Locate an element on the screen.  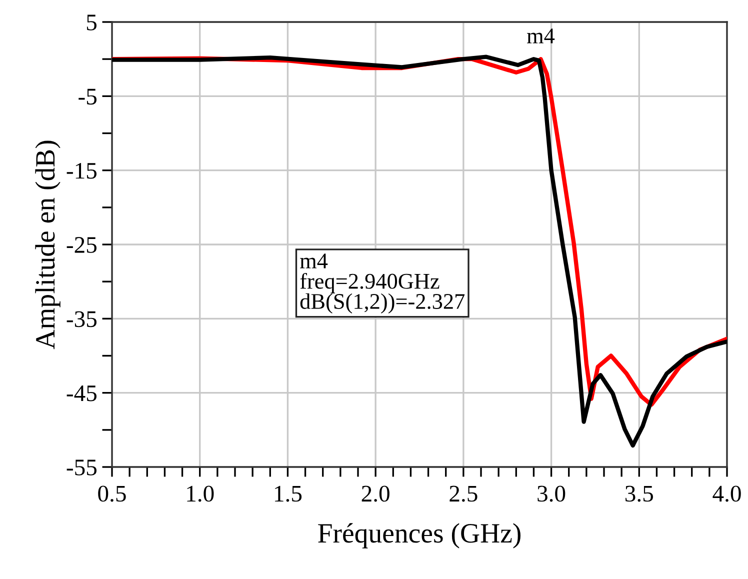
x-axis-title: Fréquences (GHz) is located at coordinates (419, 535).